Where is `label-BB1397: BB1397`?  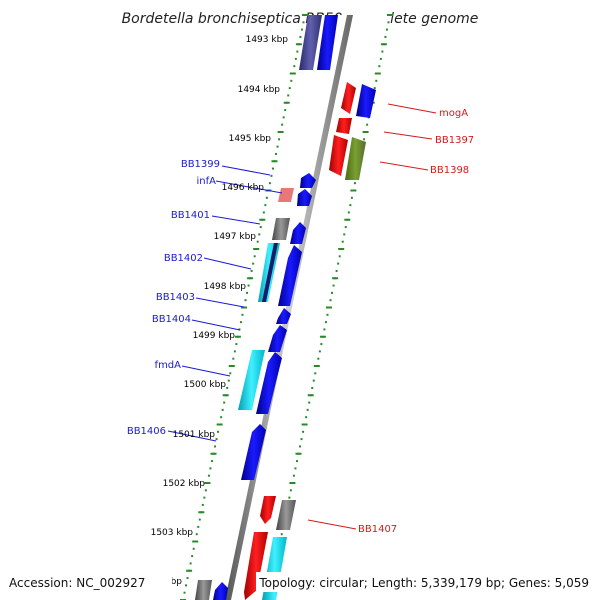 label-BB1397: BB1397 is located at coordinates (454, 140).